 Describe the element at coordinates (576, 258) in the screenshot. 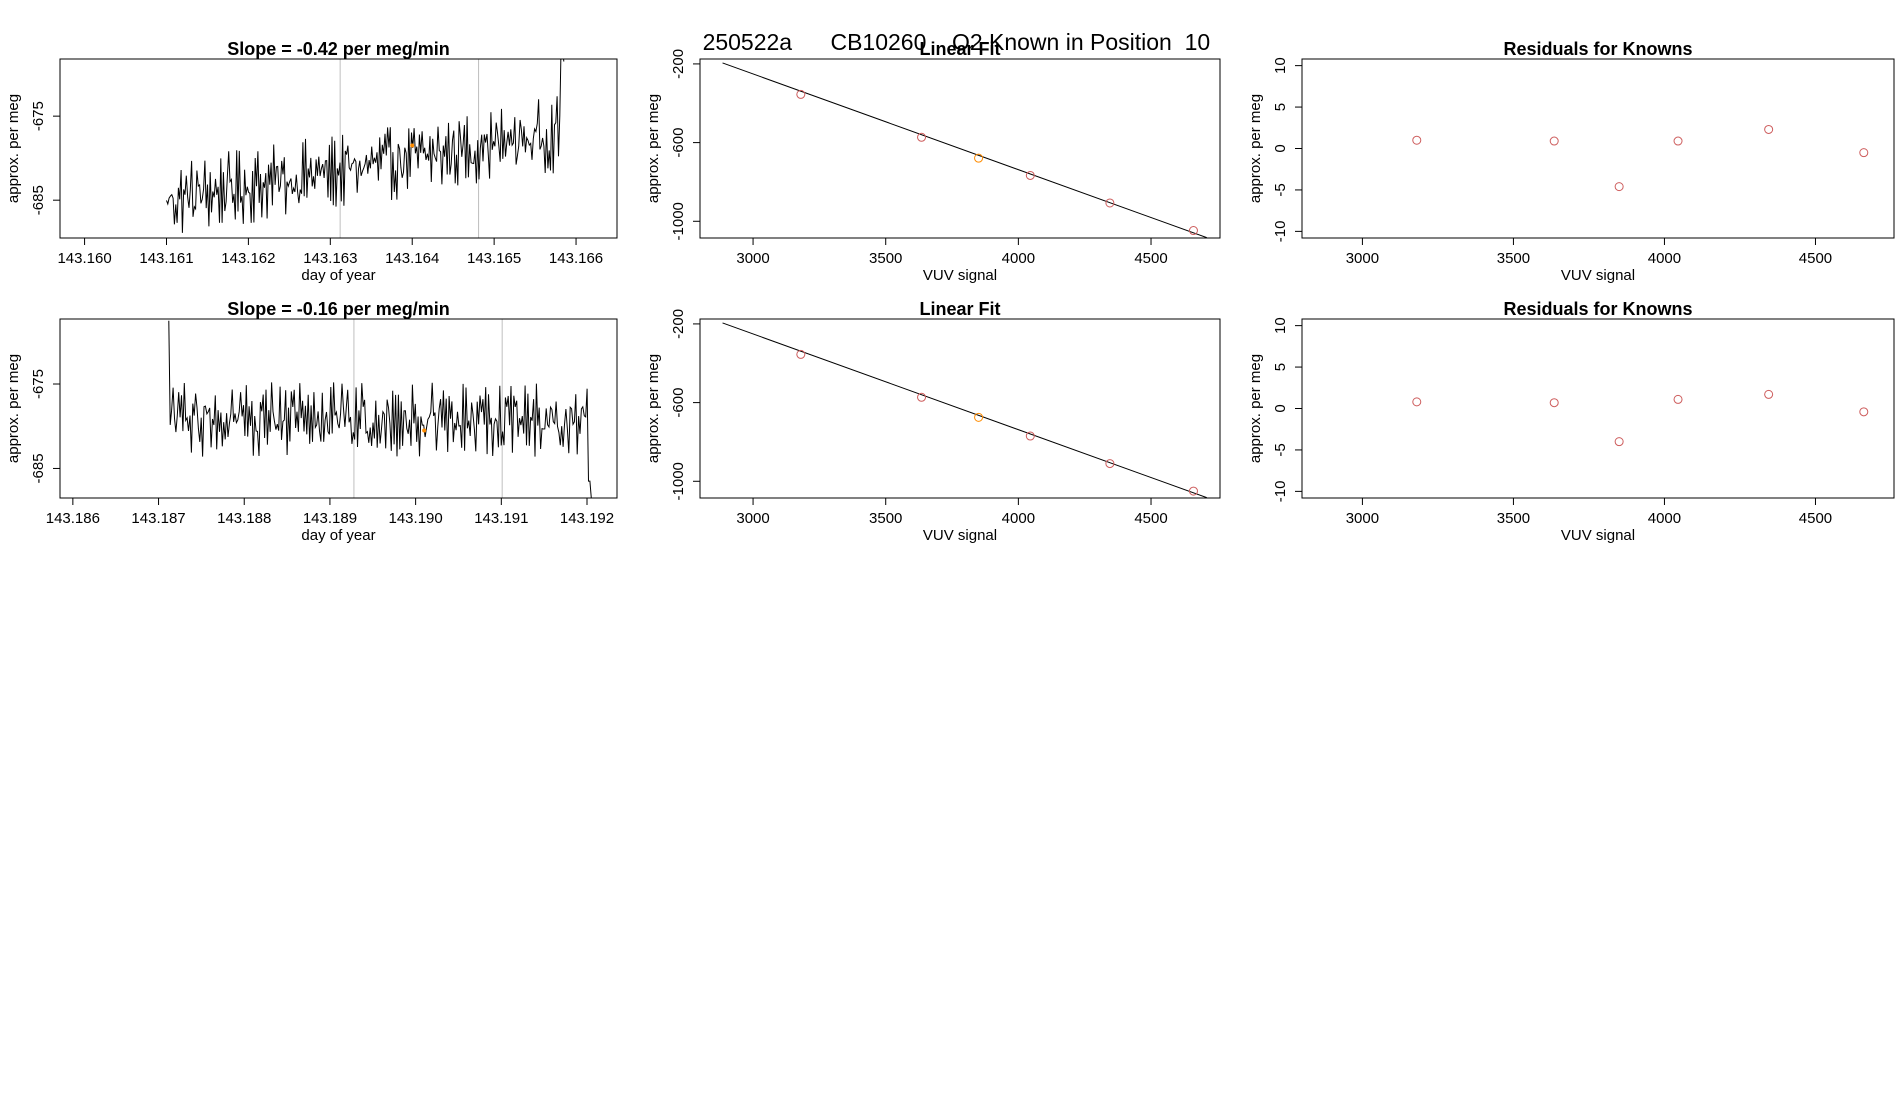

I see `x-tick-label: 143.166` at that location.